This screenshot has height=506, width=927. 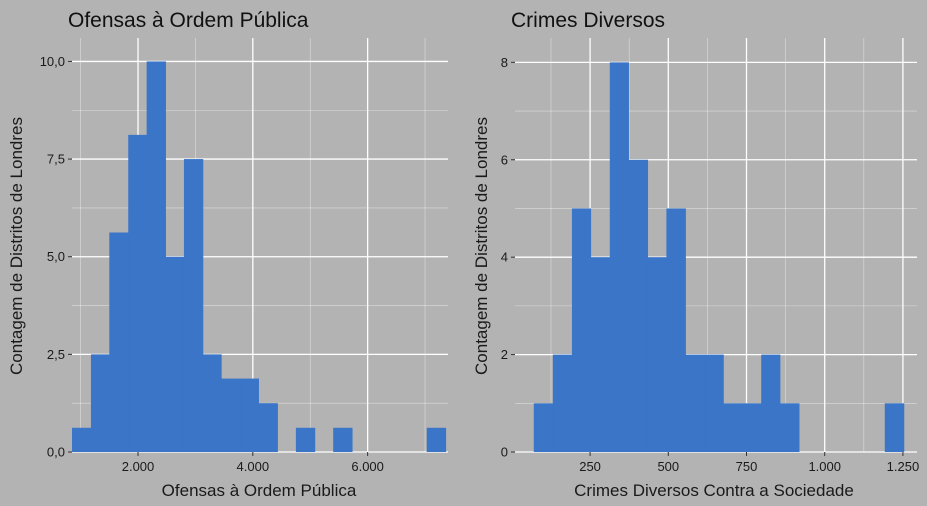 I want to click on y-tick-label: 4, so click(x=504, y=257).